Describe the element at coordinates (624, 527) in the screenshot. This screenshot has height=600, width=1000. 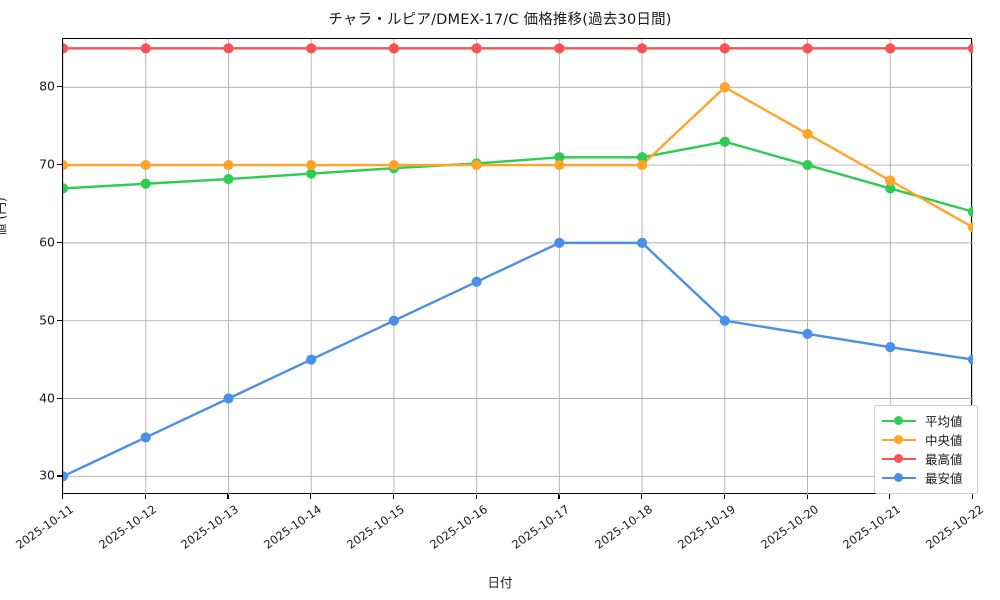
I see `x-tick-label: 2025-10-18` at that location.